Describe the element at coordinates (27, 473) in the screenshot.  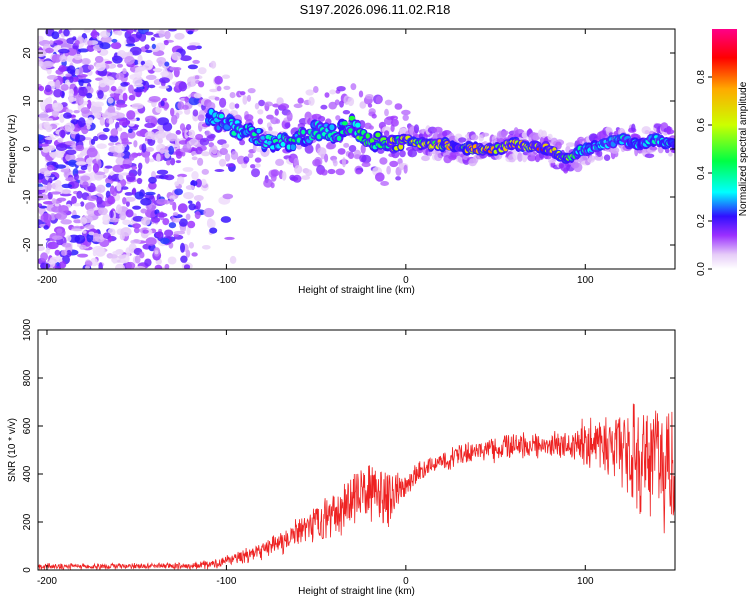
I see `y-tick-label: 400` at that location.